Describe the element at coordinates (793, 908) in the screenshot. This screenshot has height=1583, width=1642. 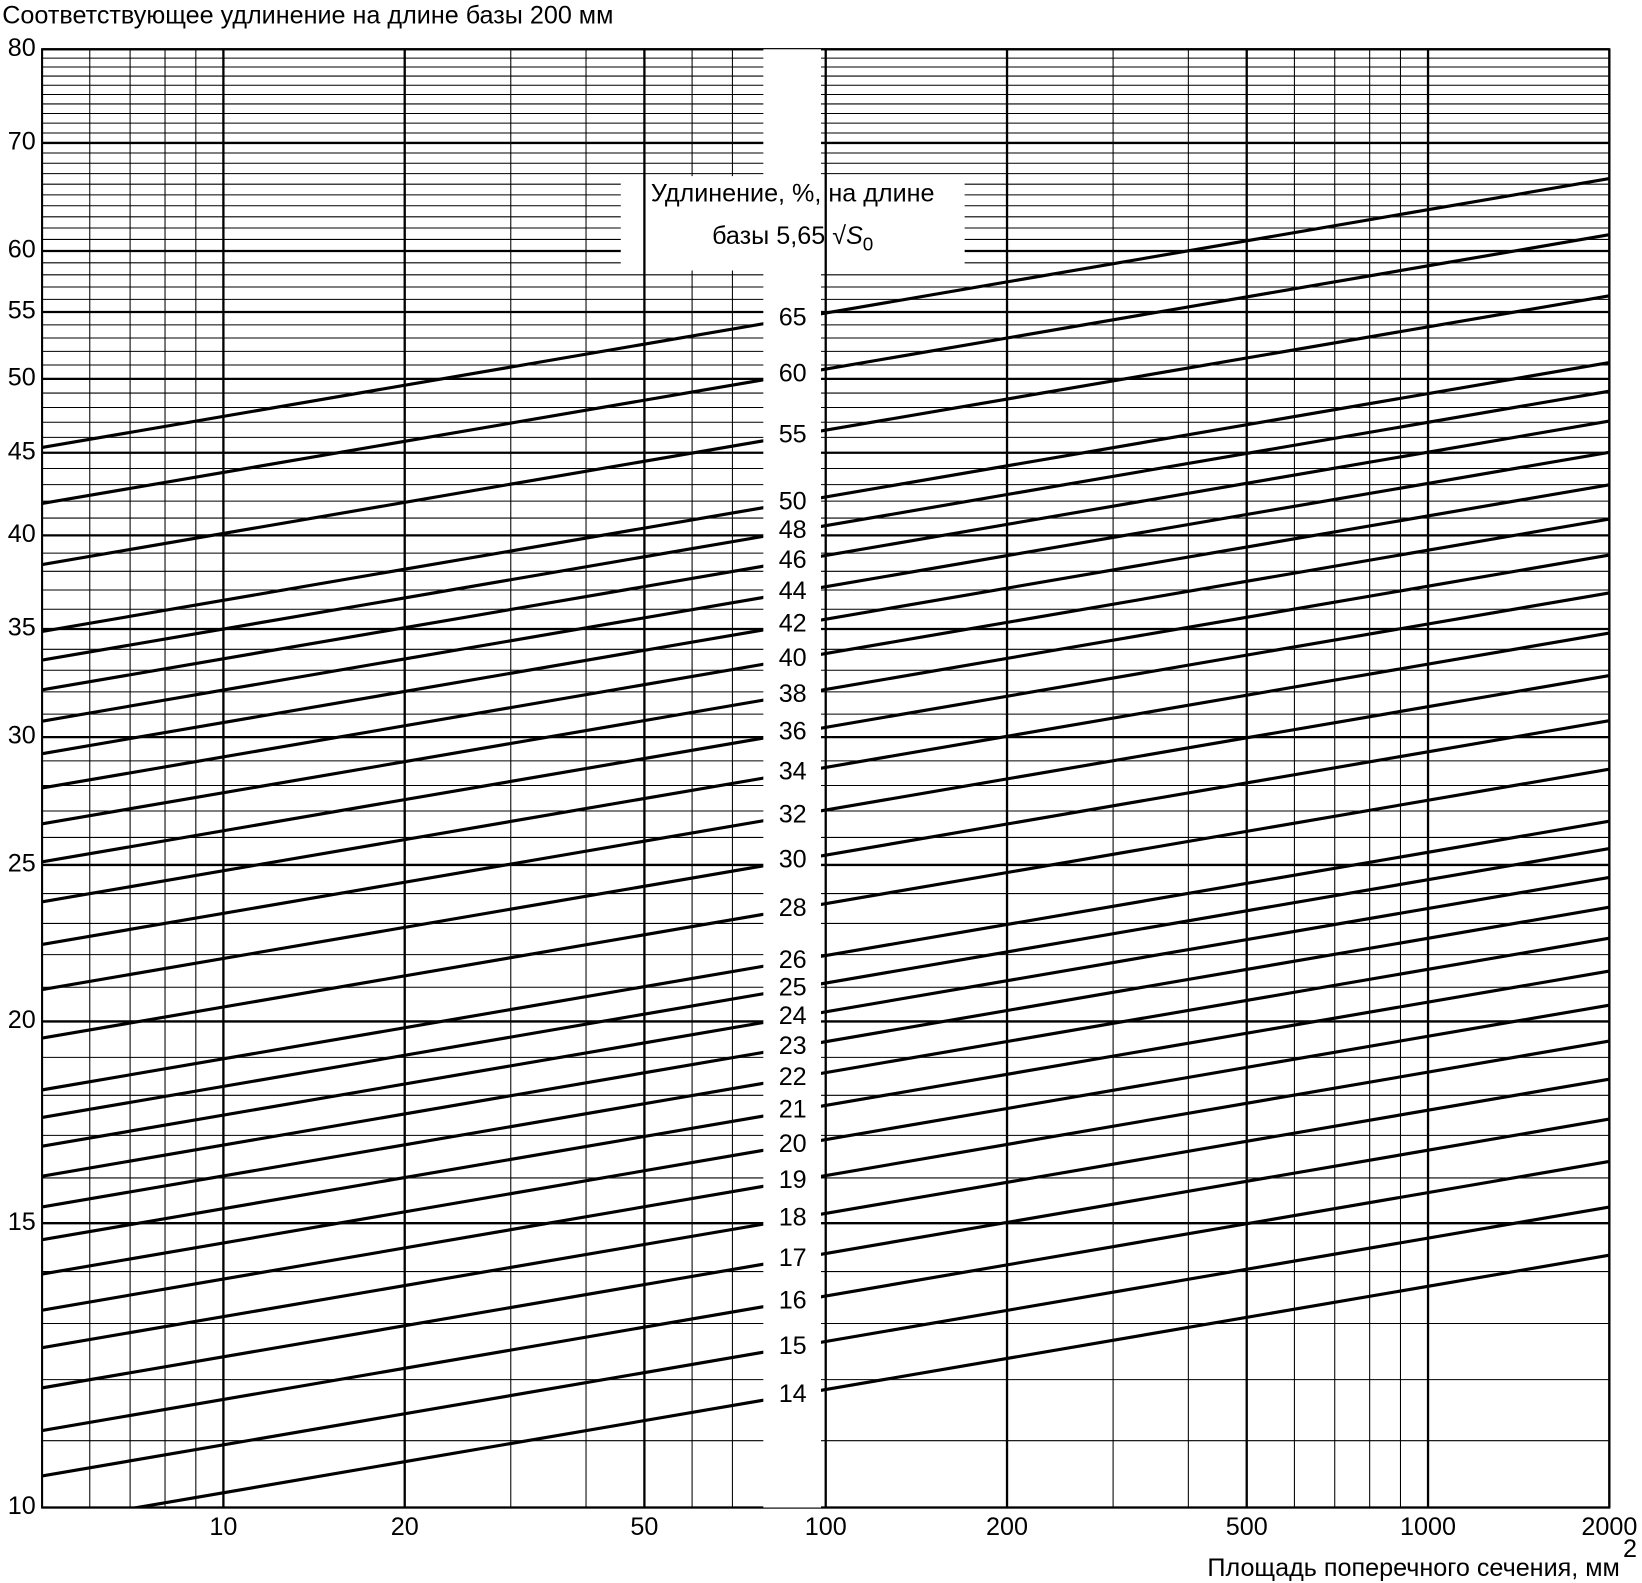
I see `line-label: 28` at that location.